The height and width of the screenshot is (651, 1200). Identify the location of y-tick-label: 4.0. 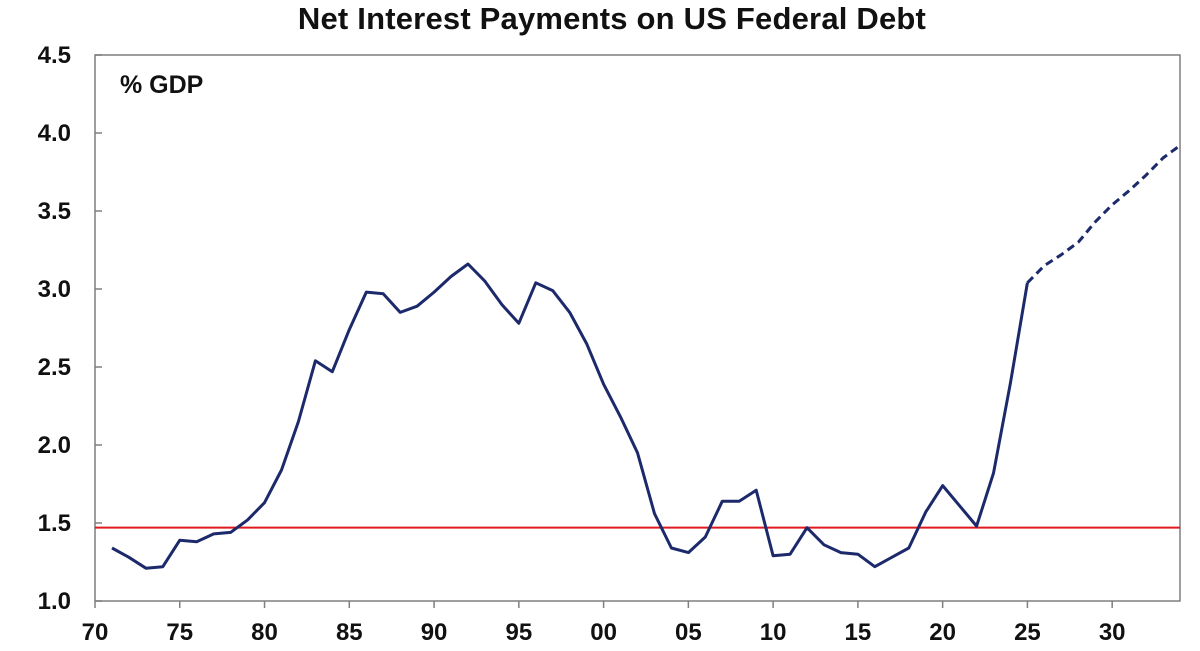
(54, 133).